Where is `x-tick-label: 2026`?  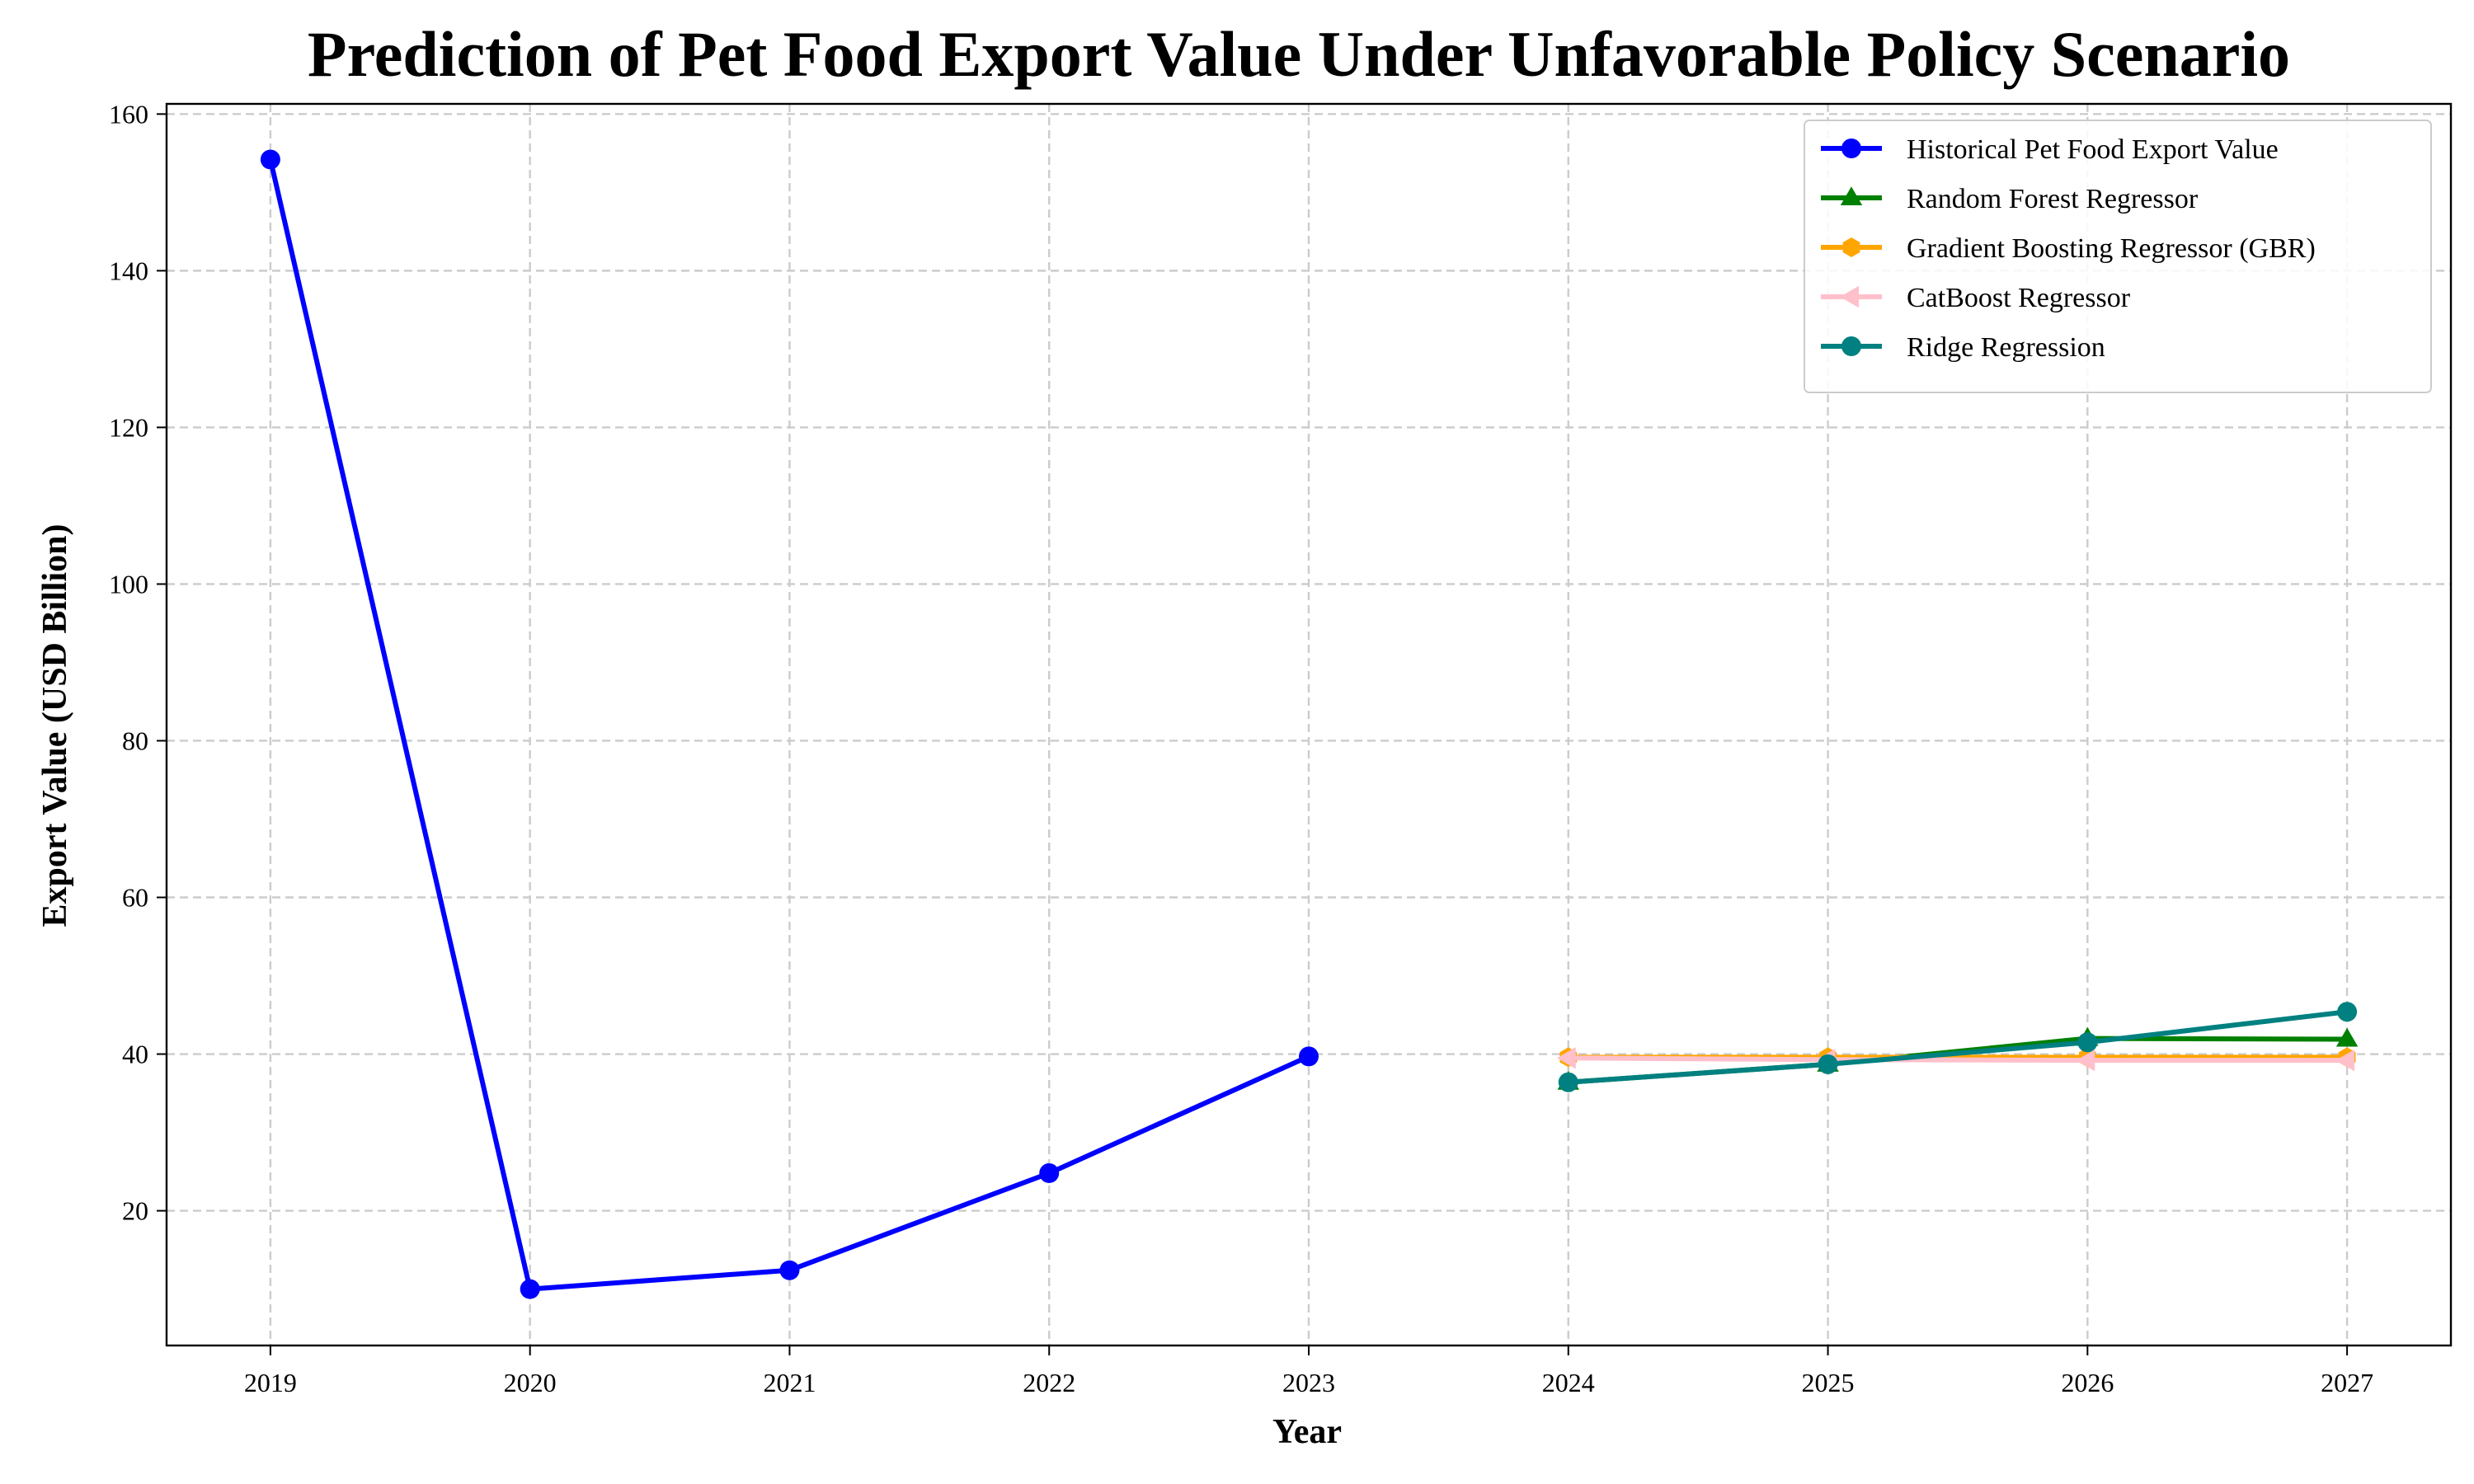
x-tick-label: 2026 is located at coordinates (2087, 1382).